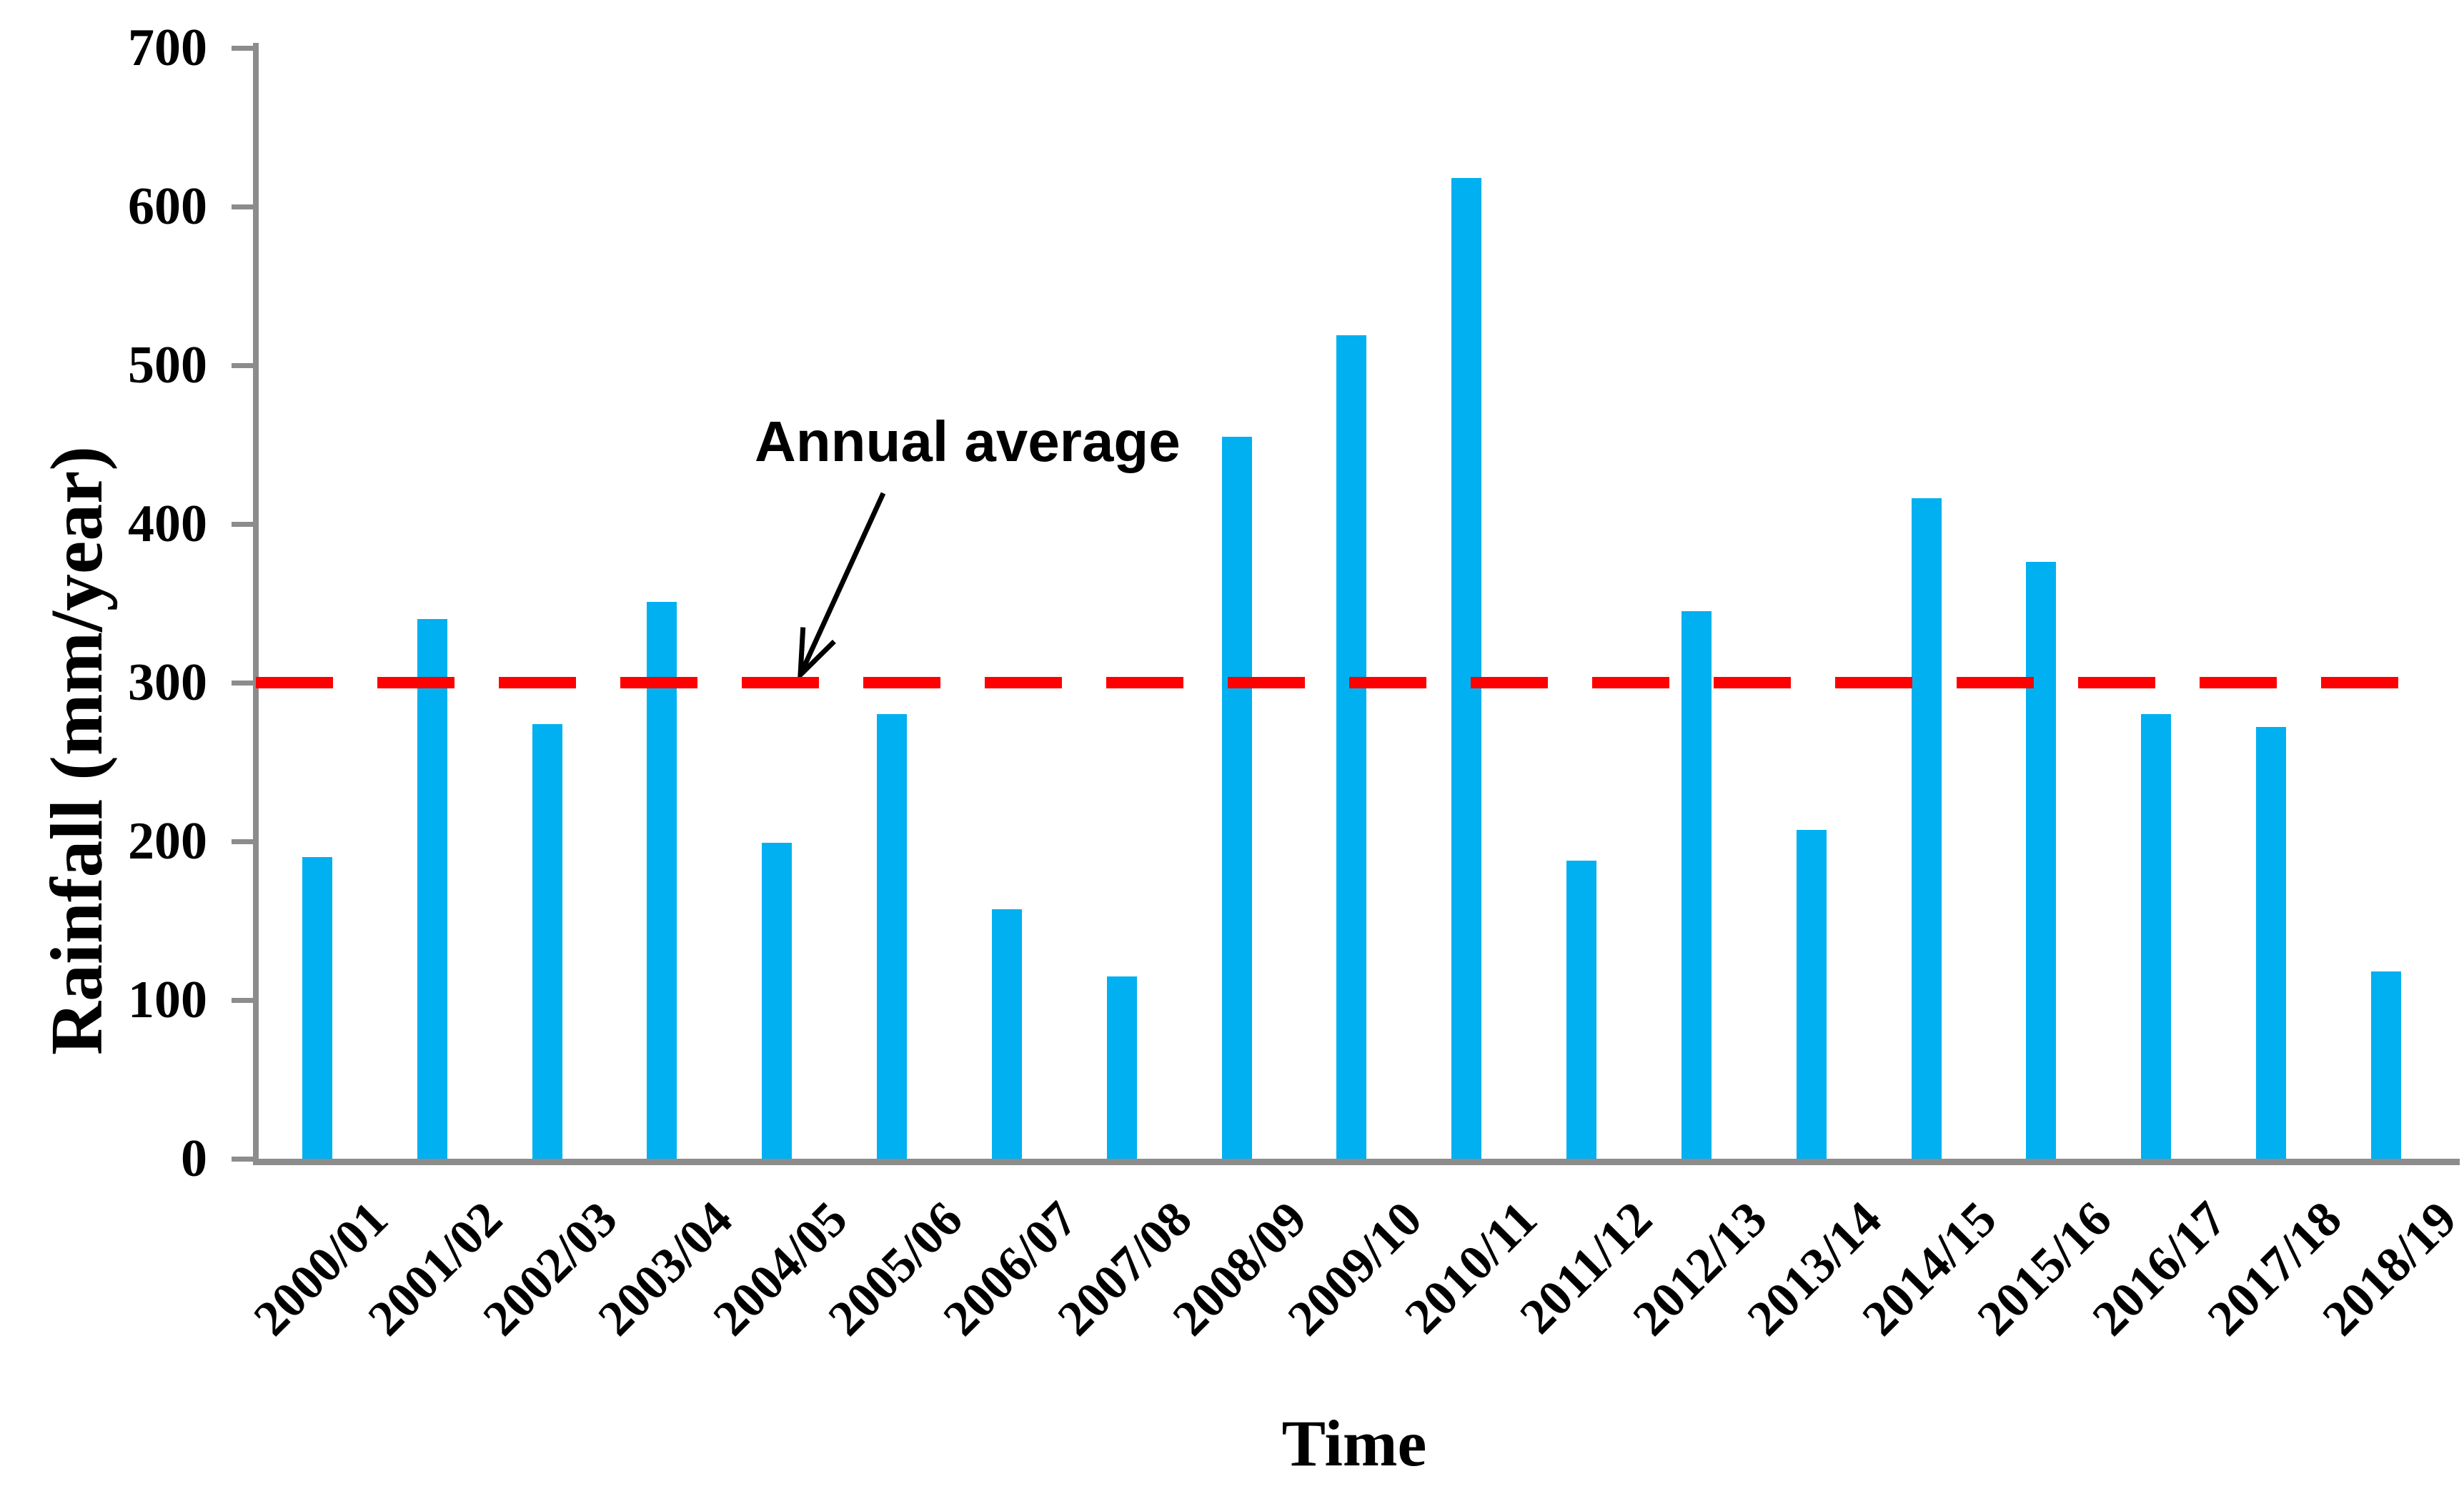 The width and height of the screenshot is (2464, 1509). What do you see at coordinates (167, 365) in the screenshot?
I see `y-tick-label-500: 500` at bounding box center [167, 365].